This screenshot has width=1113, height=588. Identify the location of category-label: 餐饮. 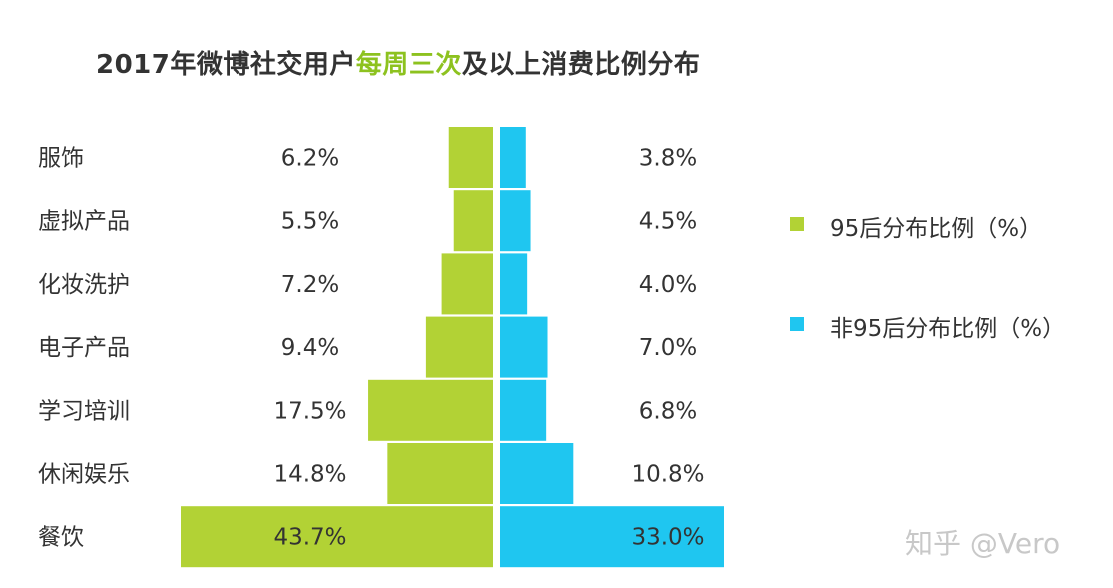
(61, 538).